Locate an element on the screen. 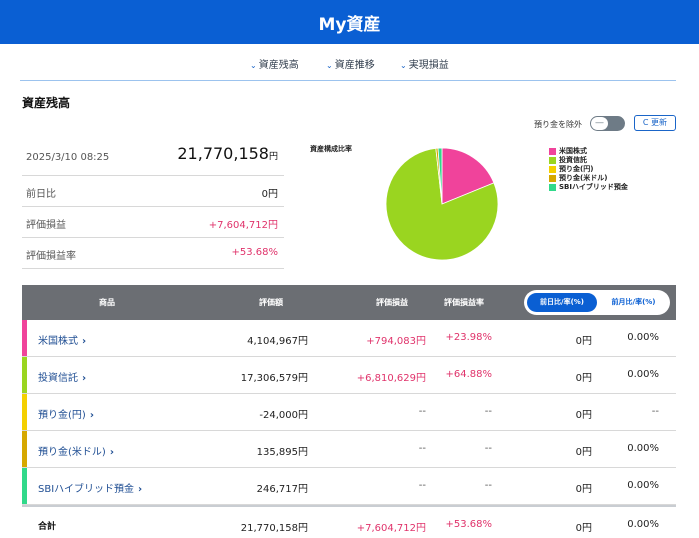 The image size is (699, 538). total-day-rate: 0.00% is located at coordinates (643, 524).